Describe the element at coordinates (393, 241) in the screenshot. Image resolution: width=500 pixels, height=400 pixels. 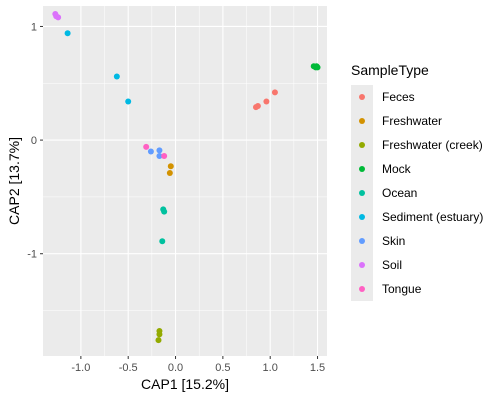
I see `legend-label: Skin` at that location.